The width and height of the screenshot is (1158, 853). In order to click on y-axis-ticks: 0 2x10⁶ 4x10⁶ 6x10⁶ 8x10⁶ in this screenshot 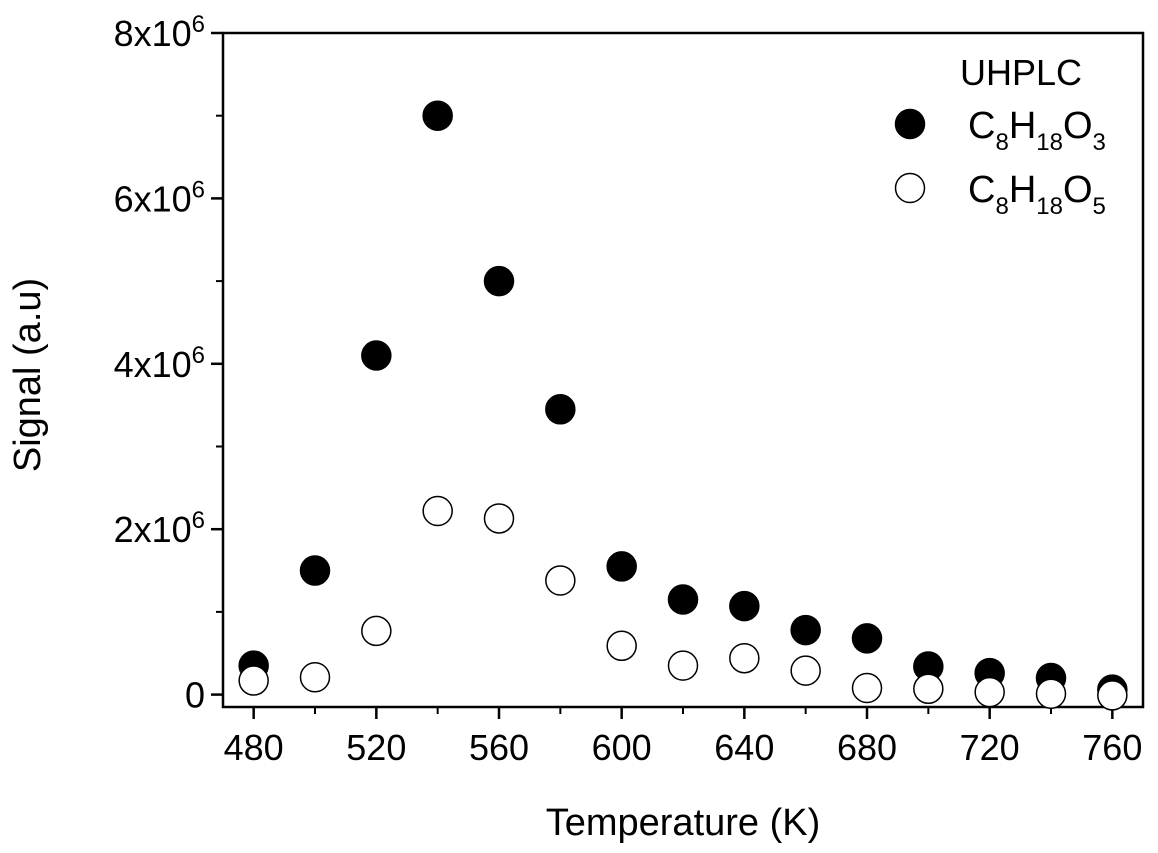, I will do `click(168, 363)`.